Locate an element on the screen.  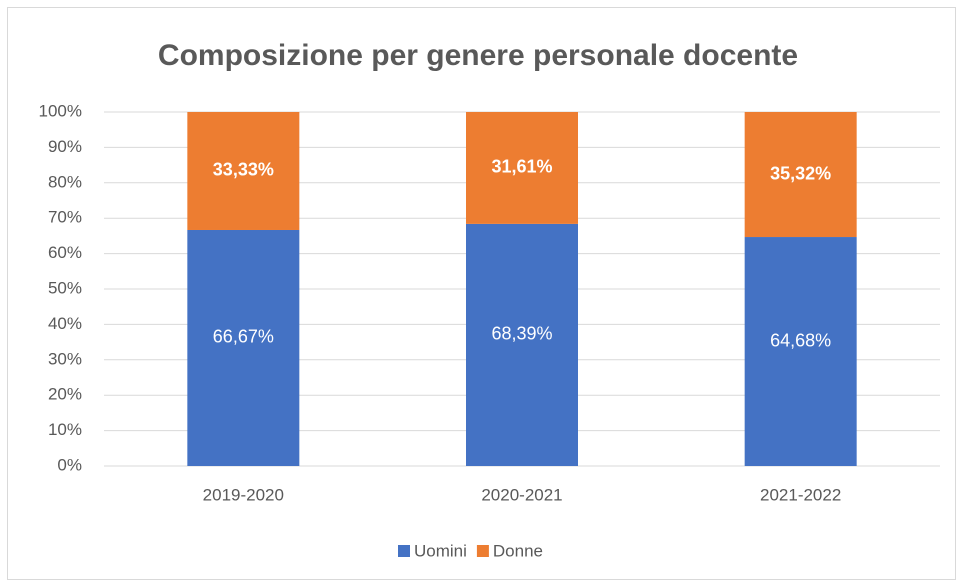
data-label: 35,32% is located at coordinates (800, 173).